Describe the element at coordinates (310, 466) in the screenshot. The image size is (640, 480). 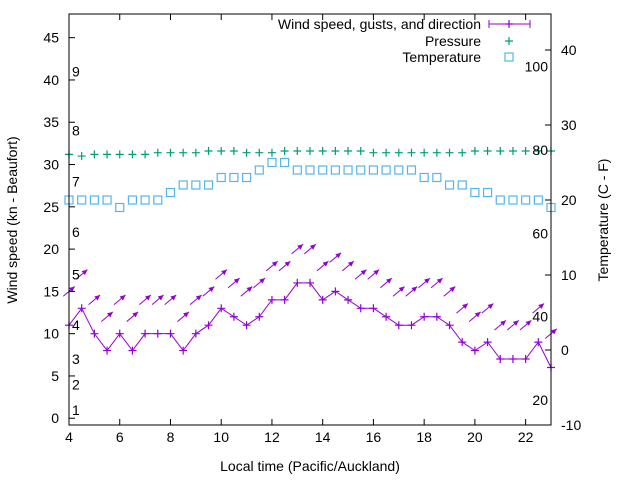
I see `x-axis-label: Local time (Pacific/Auckland)` at that location.